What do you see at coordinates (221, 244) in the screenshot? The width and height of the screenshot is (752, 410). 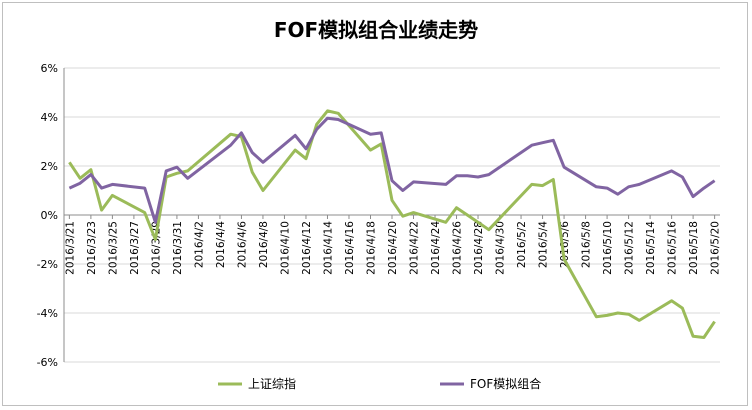 I see `x-tick-label: 2016/4/4` at bounding box center [221, 244].